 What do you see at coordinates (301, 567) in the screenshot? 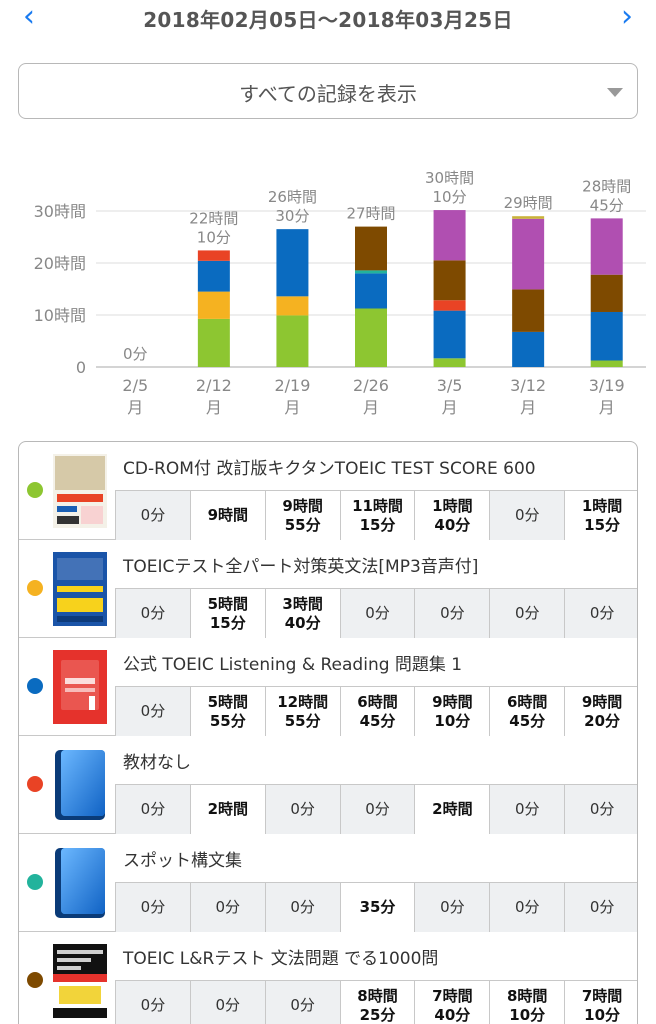
I see `book-title: TOEICテスト全パート対策英文法[MP3音声付]` at bounding box center [301, 567].